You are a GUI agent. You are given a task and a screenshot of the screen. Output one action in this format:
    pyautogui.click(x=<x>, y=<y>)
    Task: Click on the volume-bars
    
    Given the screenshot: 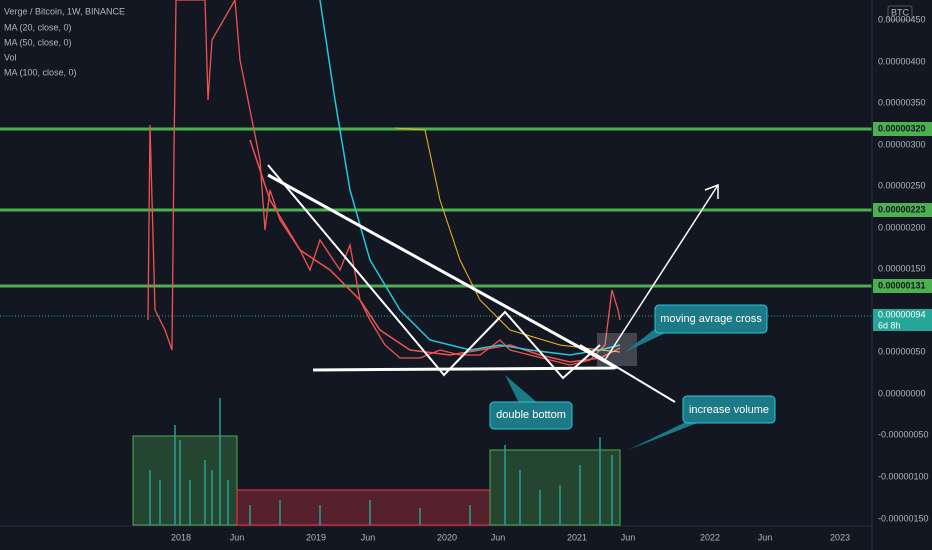 What is the action you would take?
    pyautogui.click(x=381, y=461)
    